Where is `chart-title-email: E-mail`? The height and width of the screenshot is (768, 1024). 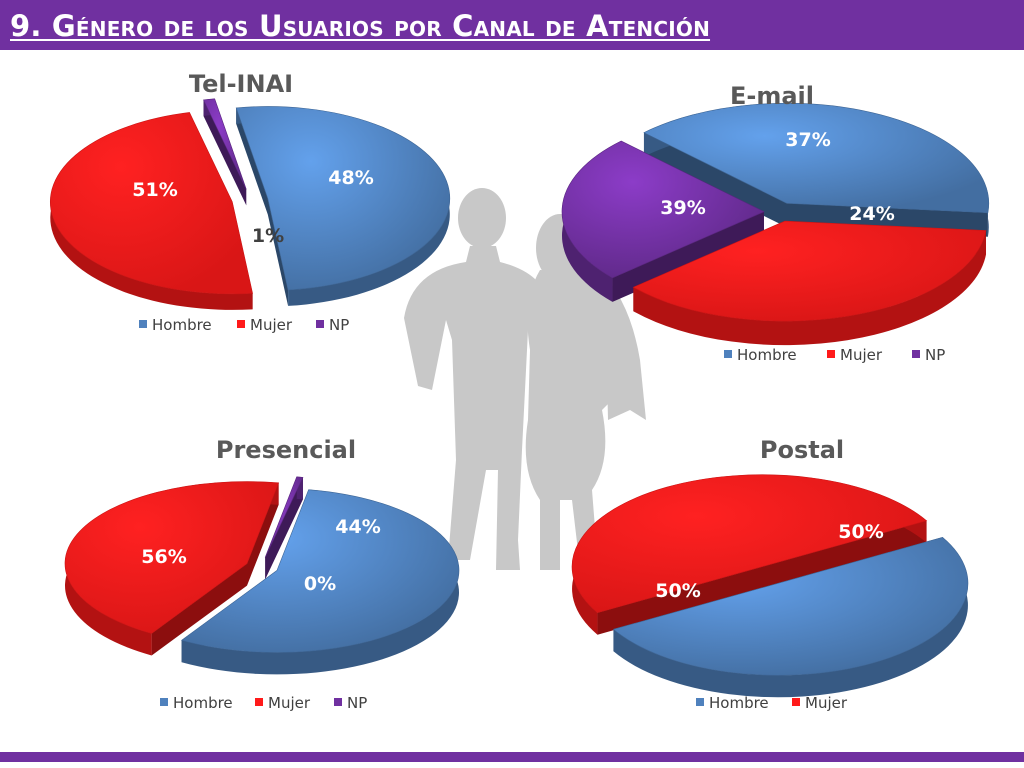
chart-title-email: E-mail is located at coordinates (772, 96).